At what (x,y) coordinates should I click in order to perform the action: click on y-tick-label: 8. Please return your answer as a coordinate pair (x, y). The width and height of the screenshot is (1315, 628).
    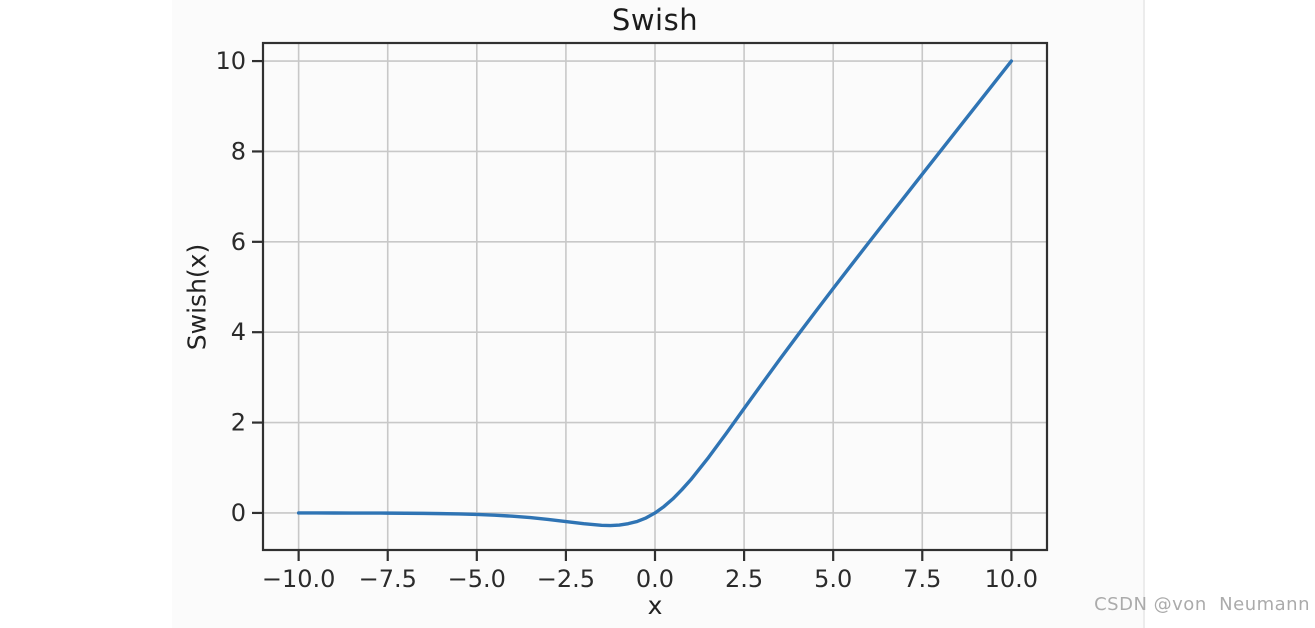
    Looking at the image, I should click on (238, 151).